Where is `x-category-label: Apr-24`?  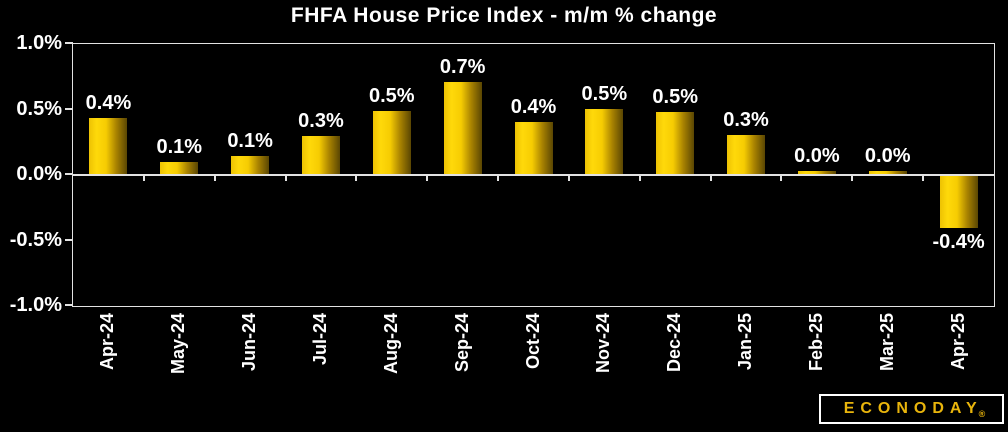 x-category-label: Apr-24 is located at coordinates (107, 342).